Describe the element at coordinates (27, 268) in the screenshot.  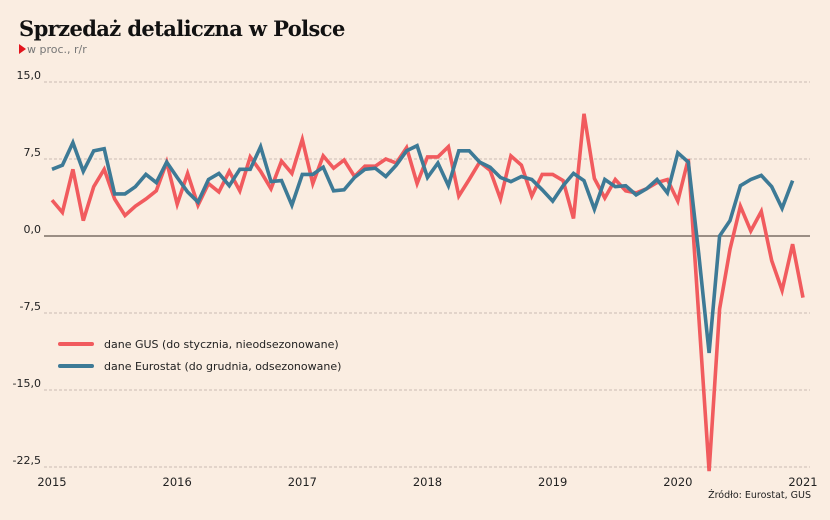
I see `y-axis-ticks: 15,0 7,5 0,0 -7,5 -15,0 -22,5` at that location.